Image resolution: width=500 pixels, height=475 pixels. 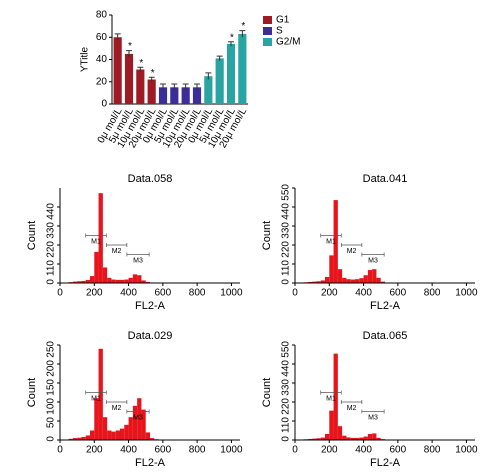 I want to click on y-tick-label: 200, so click(x=51, y=368).